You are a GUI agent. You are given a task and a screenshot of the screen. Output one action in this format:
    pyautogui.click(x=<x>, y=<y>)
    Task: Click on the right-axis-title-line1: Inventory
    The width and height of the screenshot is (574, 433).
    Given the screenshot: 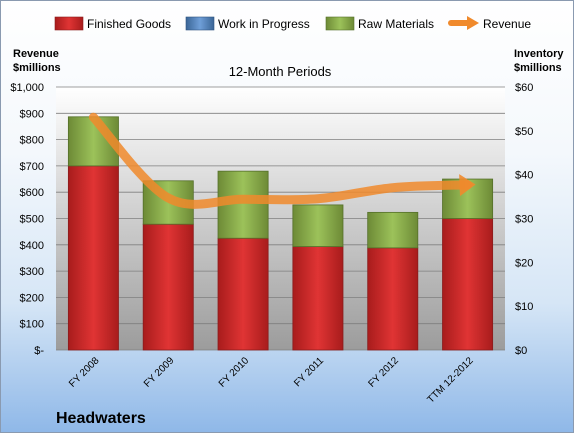 What is the action you would take?
    pyautogui.click(x=539, y=54)
    